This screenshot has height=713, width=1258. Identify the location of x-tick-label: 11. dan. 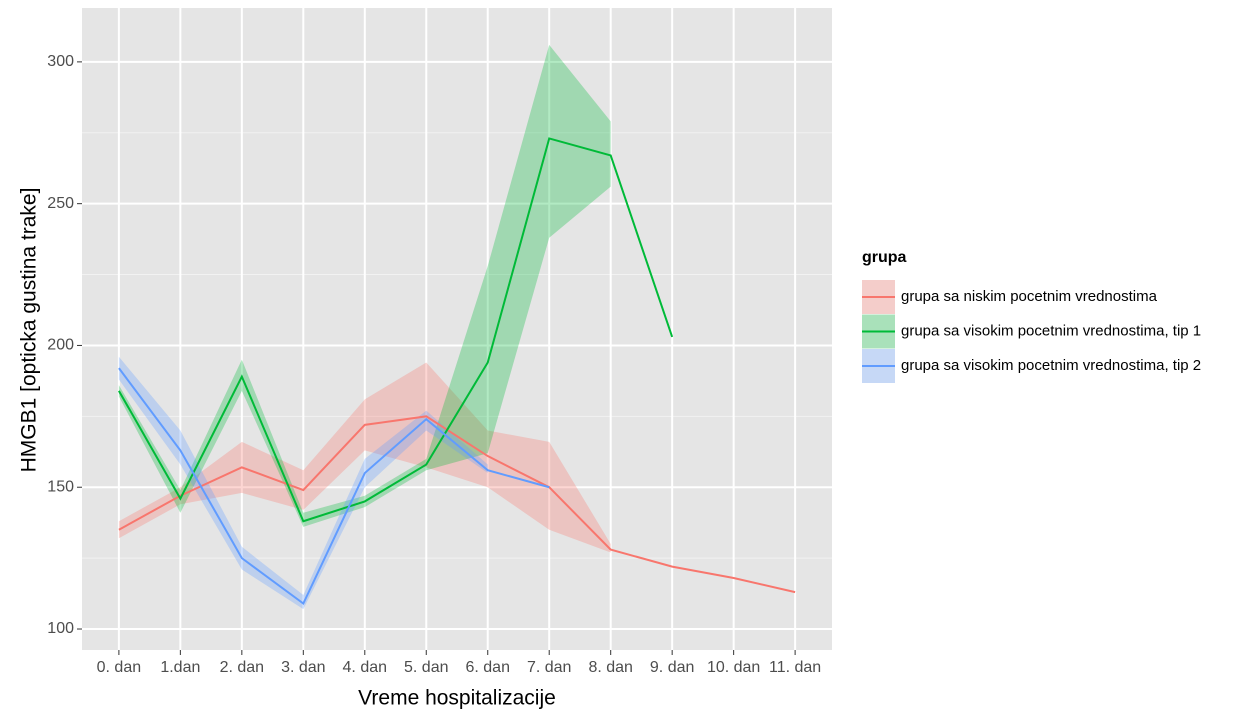
(795, 667).